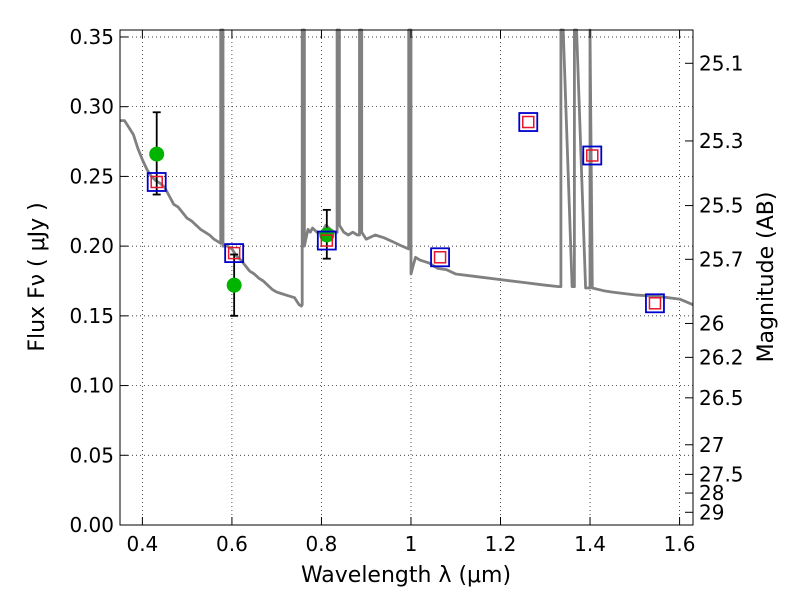 This screenshot has width=800, height=600. I want to click on y-tick-label: 0.25, so click(91, 176).